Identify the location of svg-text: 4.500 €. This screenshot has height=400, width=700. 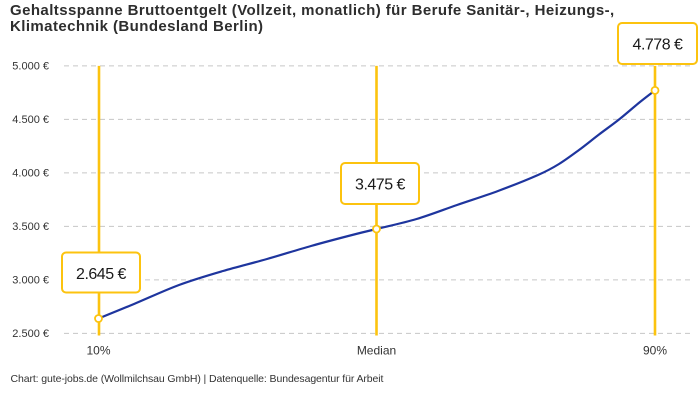
(30, 120).